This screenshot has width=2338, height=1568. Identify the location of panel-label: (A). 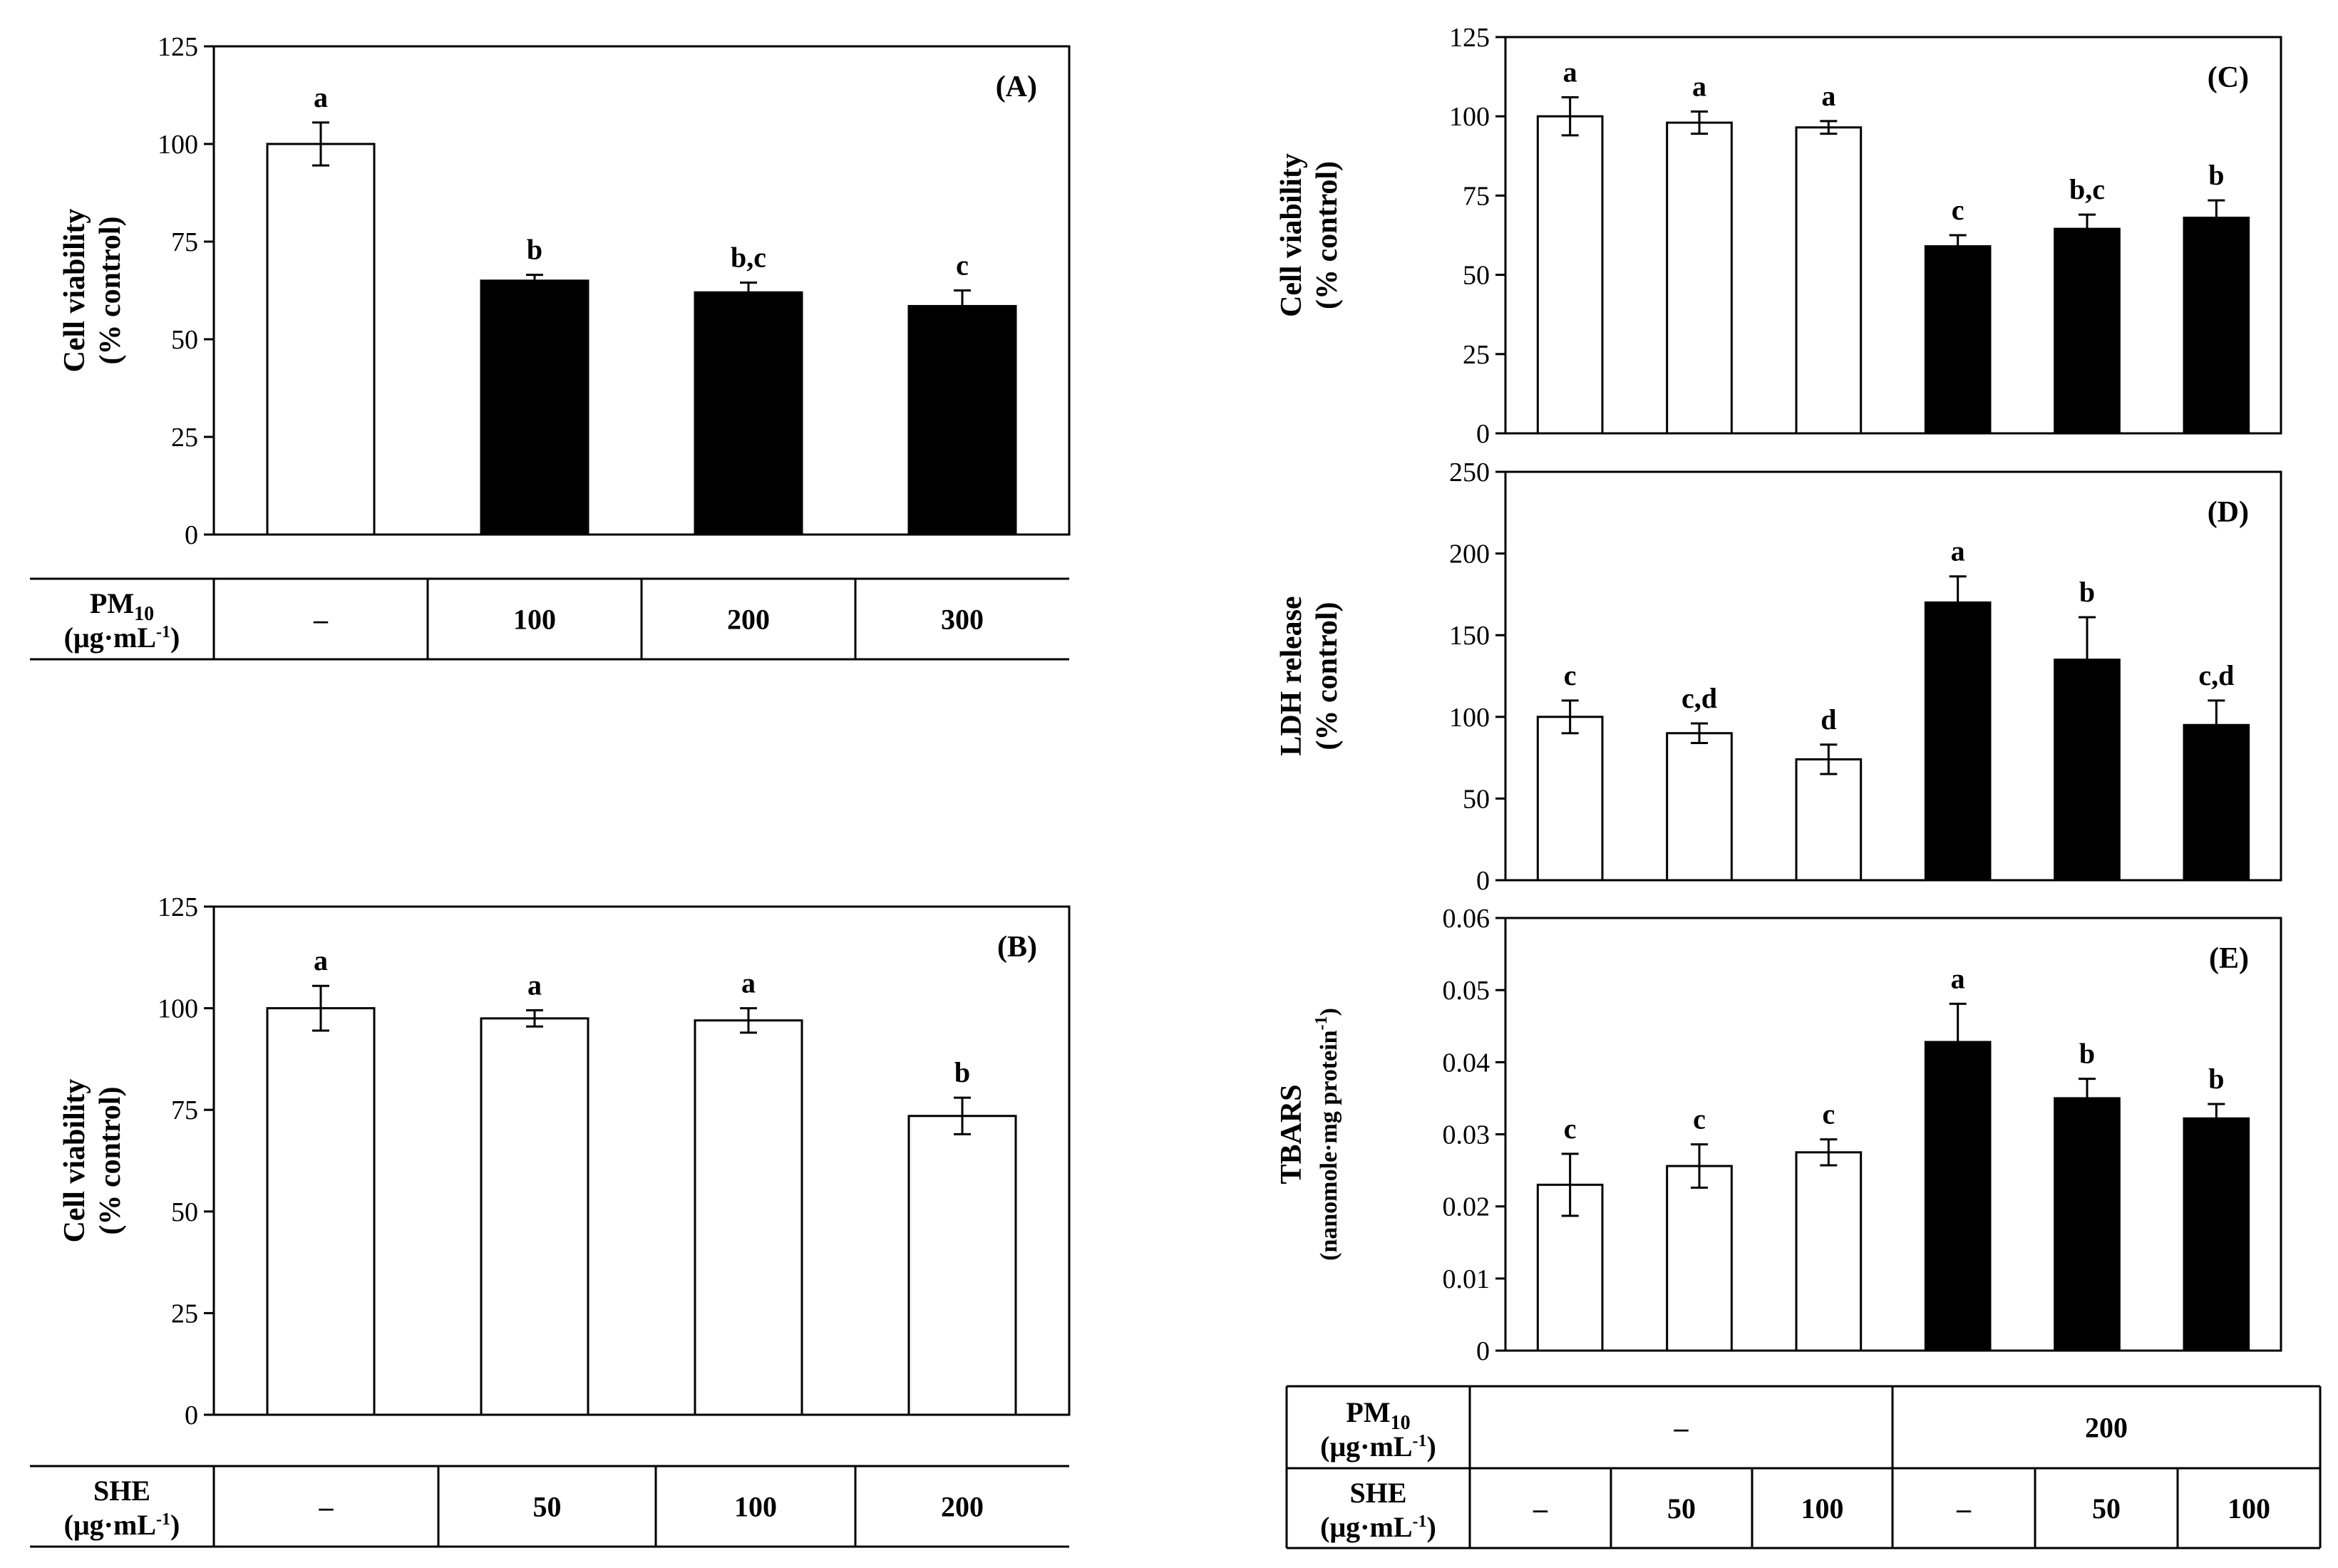
(1016, 87).